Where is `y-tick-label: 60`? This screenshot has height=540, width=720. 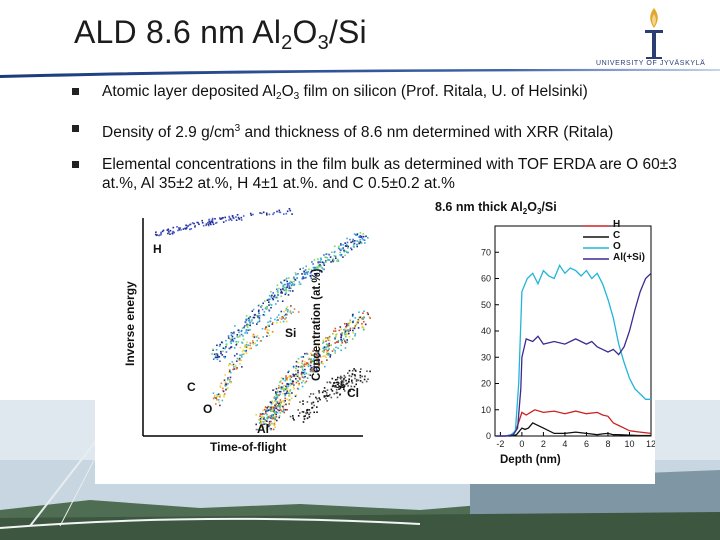 y-tick-label: 60 is located at coordinates (486, 279).